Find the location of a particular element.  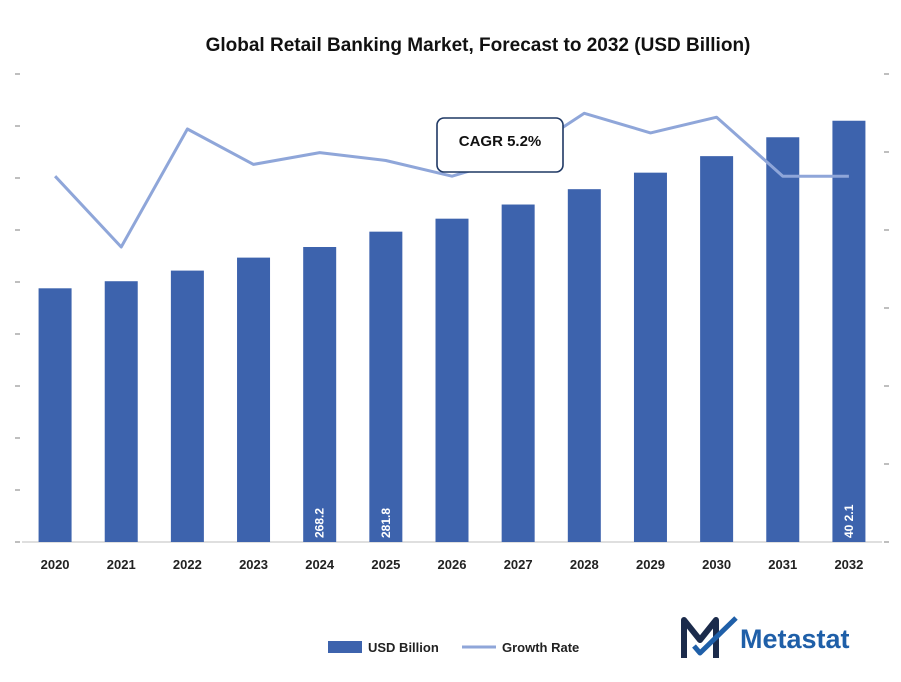

bar-2031 is located at coordinates (783, 339).